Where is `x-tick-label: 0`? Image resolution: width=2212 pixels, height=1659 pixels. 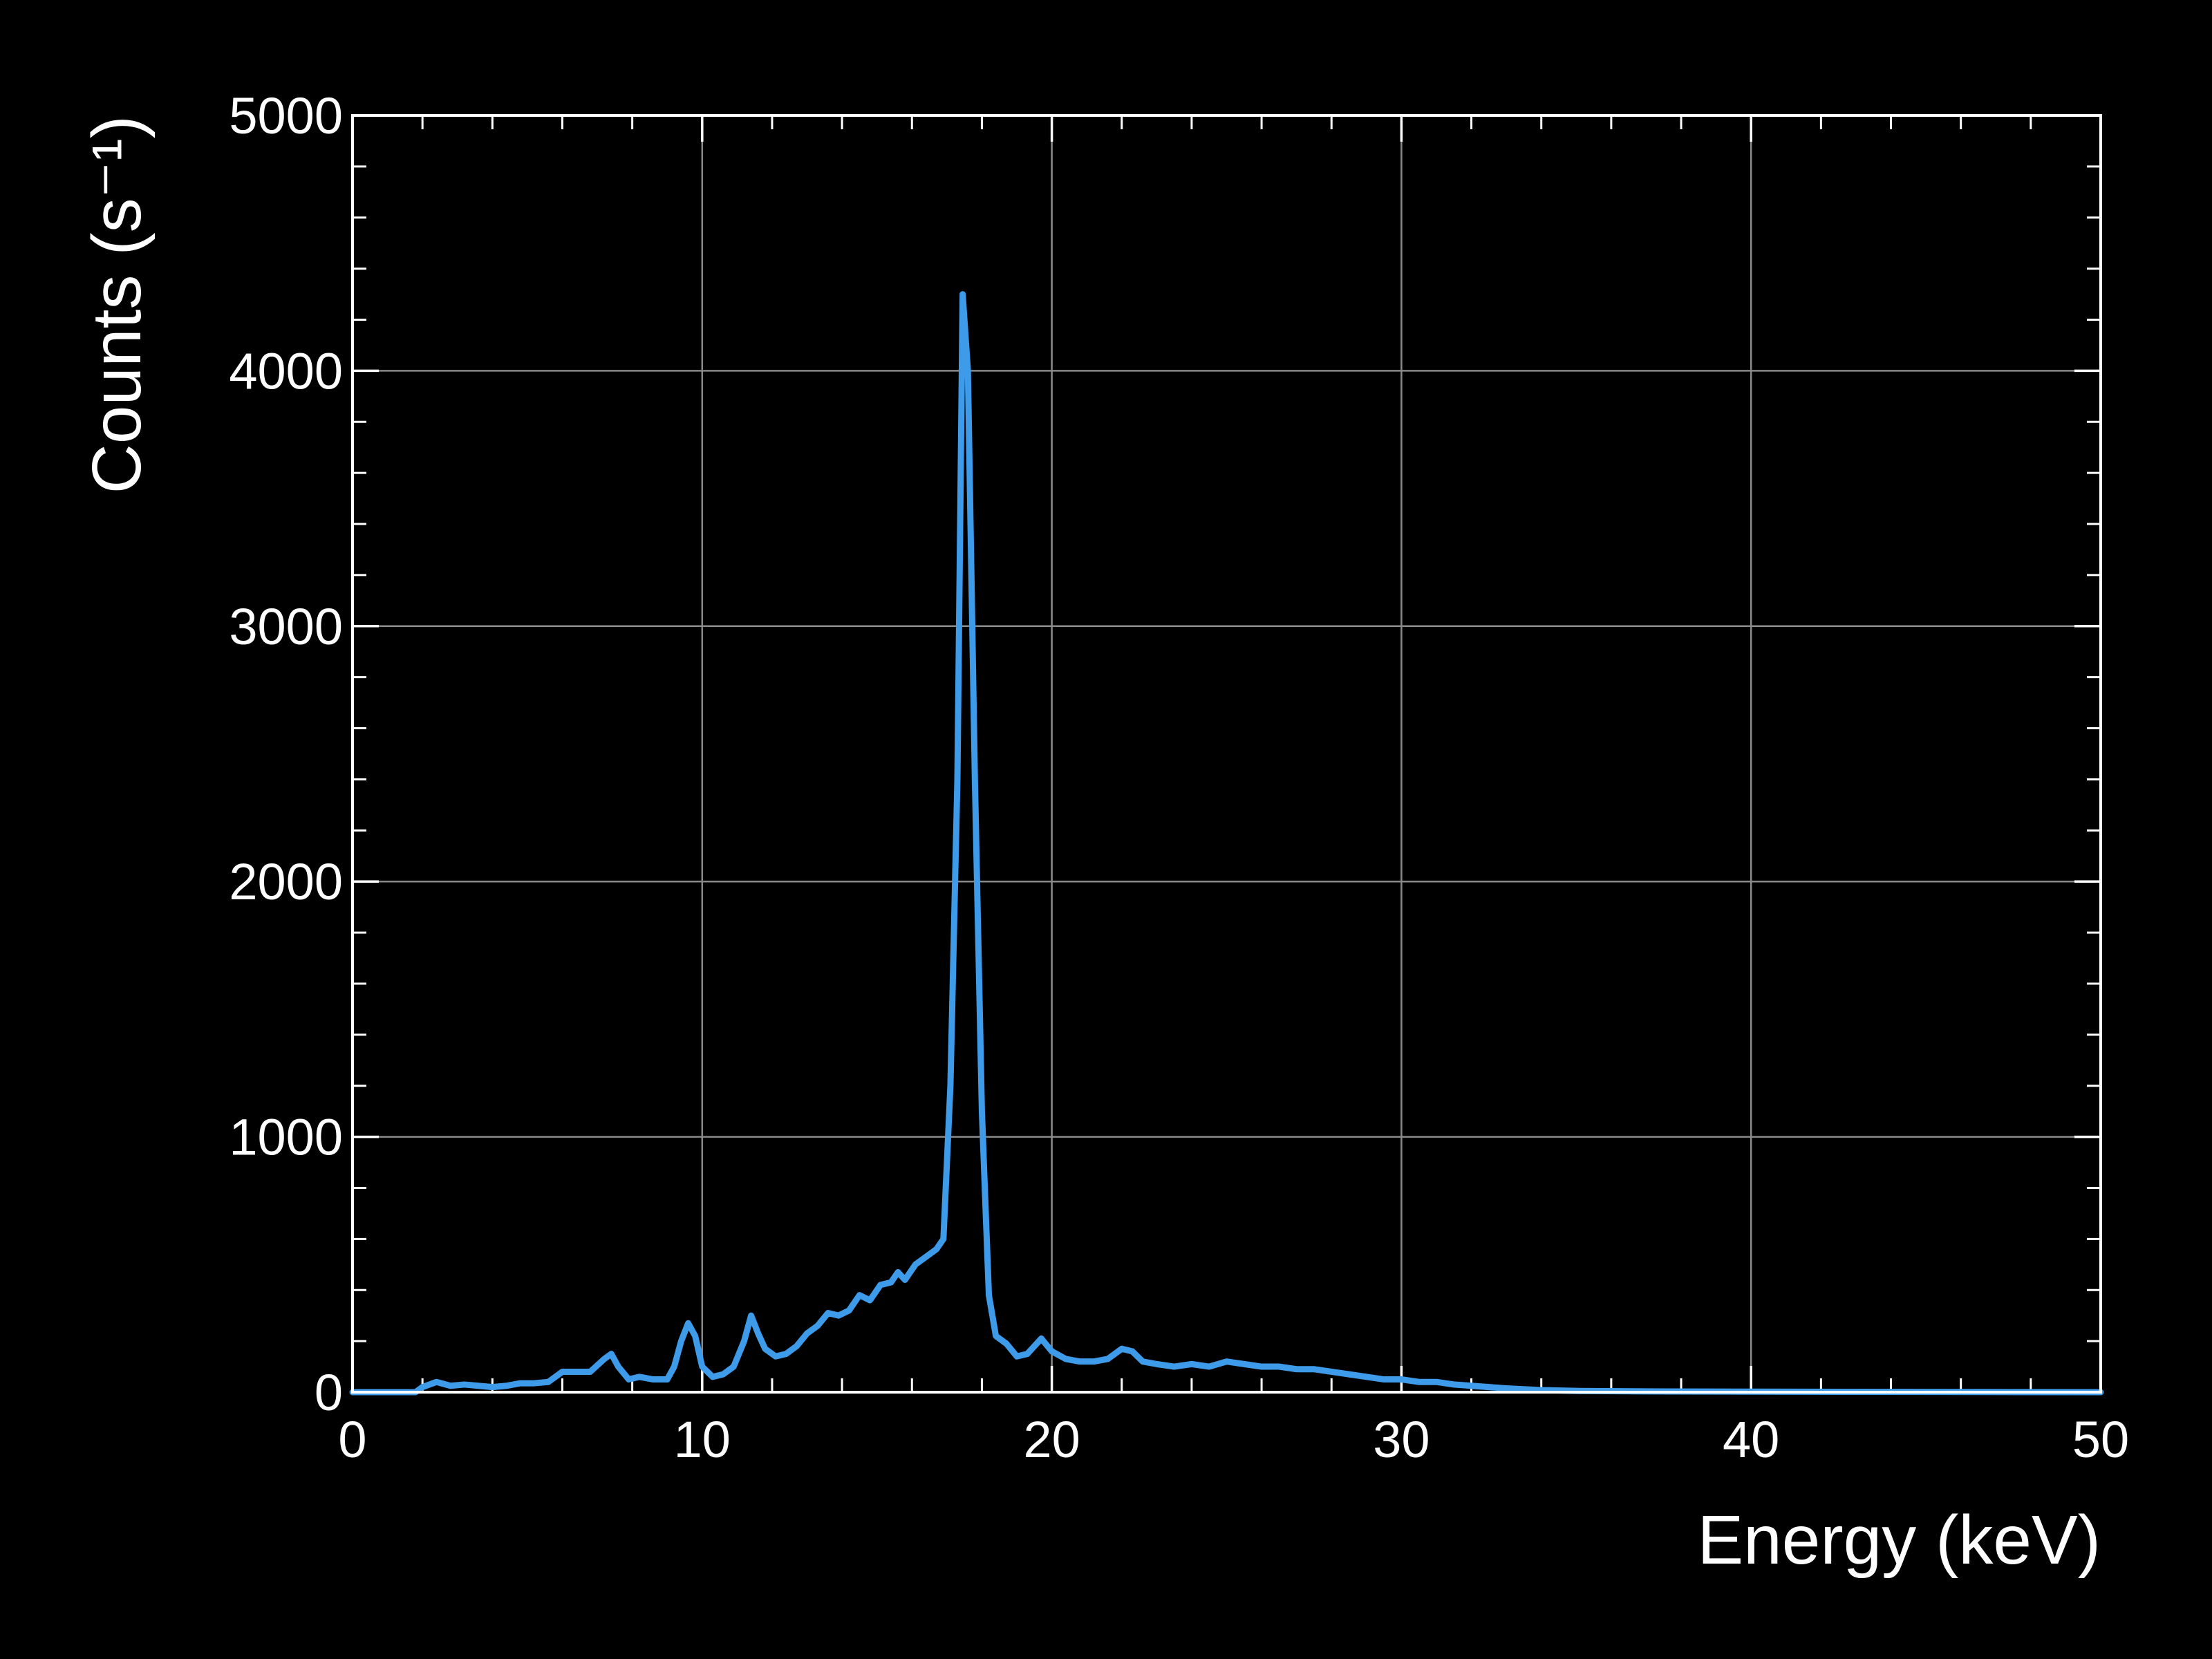 x-tick-label: 0 is located at coordinates (352, 1440).